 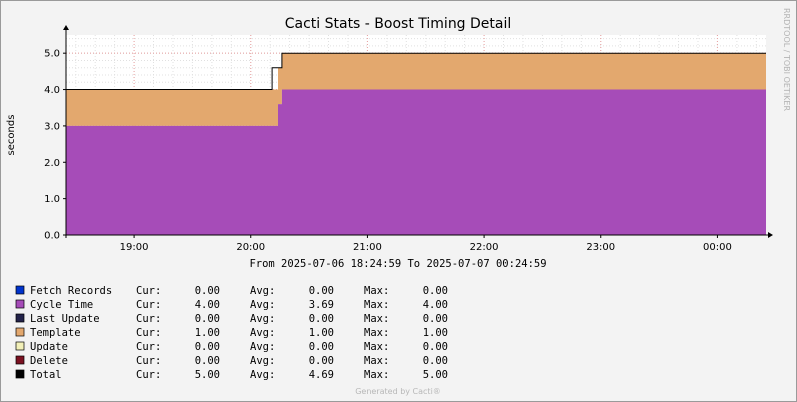 I want to click on y-axis-label: seconds, so click(x=11, y=135).